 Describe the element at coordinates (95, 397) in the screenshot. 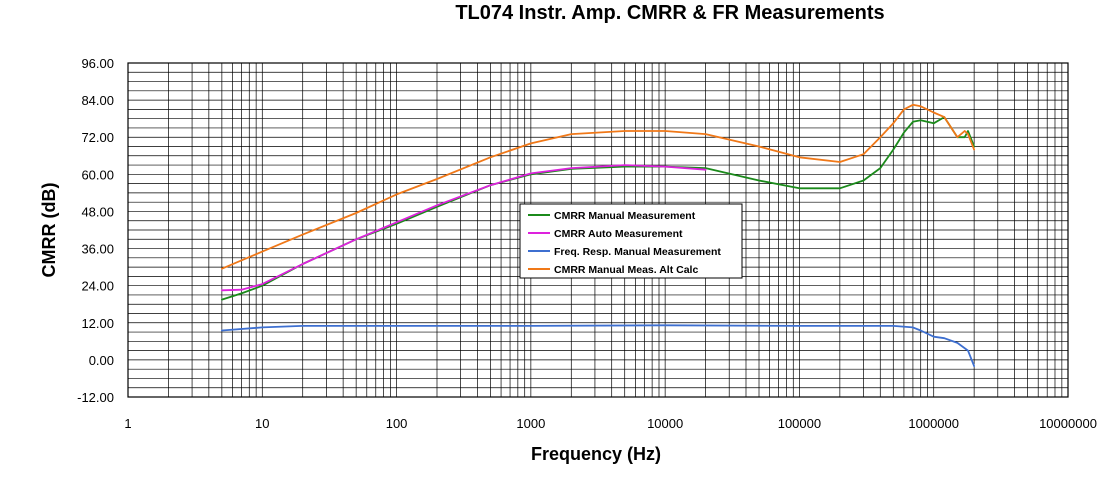

I see `y-tick-label: -12.00` at that location.